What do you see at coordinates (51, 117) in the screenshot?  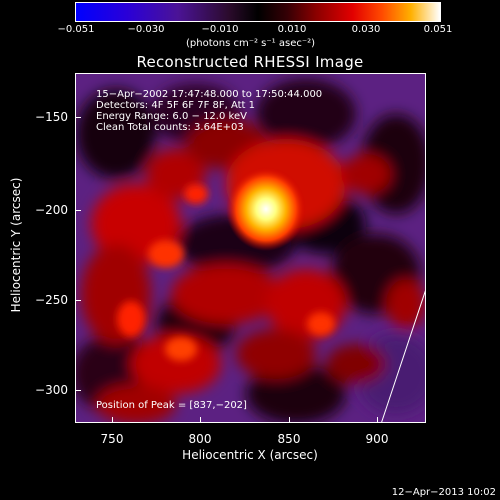 I see `y-tick-label: −150` at bounding box center [51, 117].